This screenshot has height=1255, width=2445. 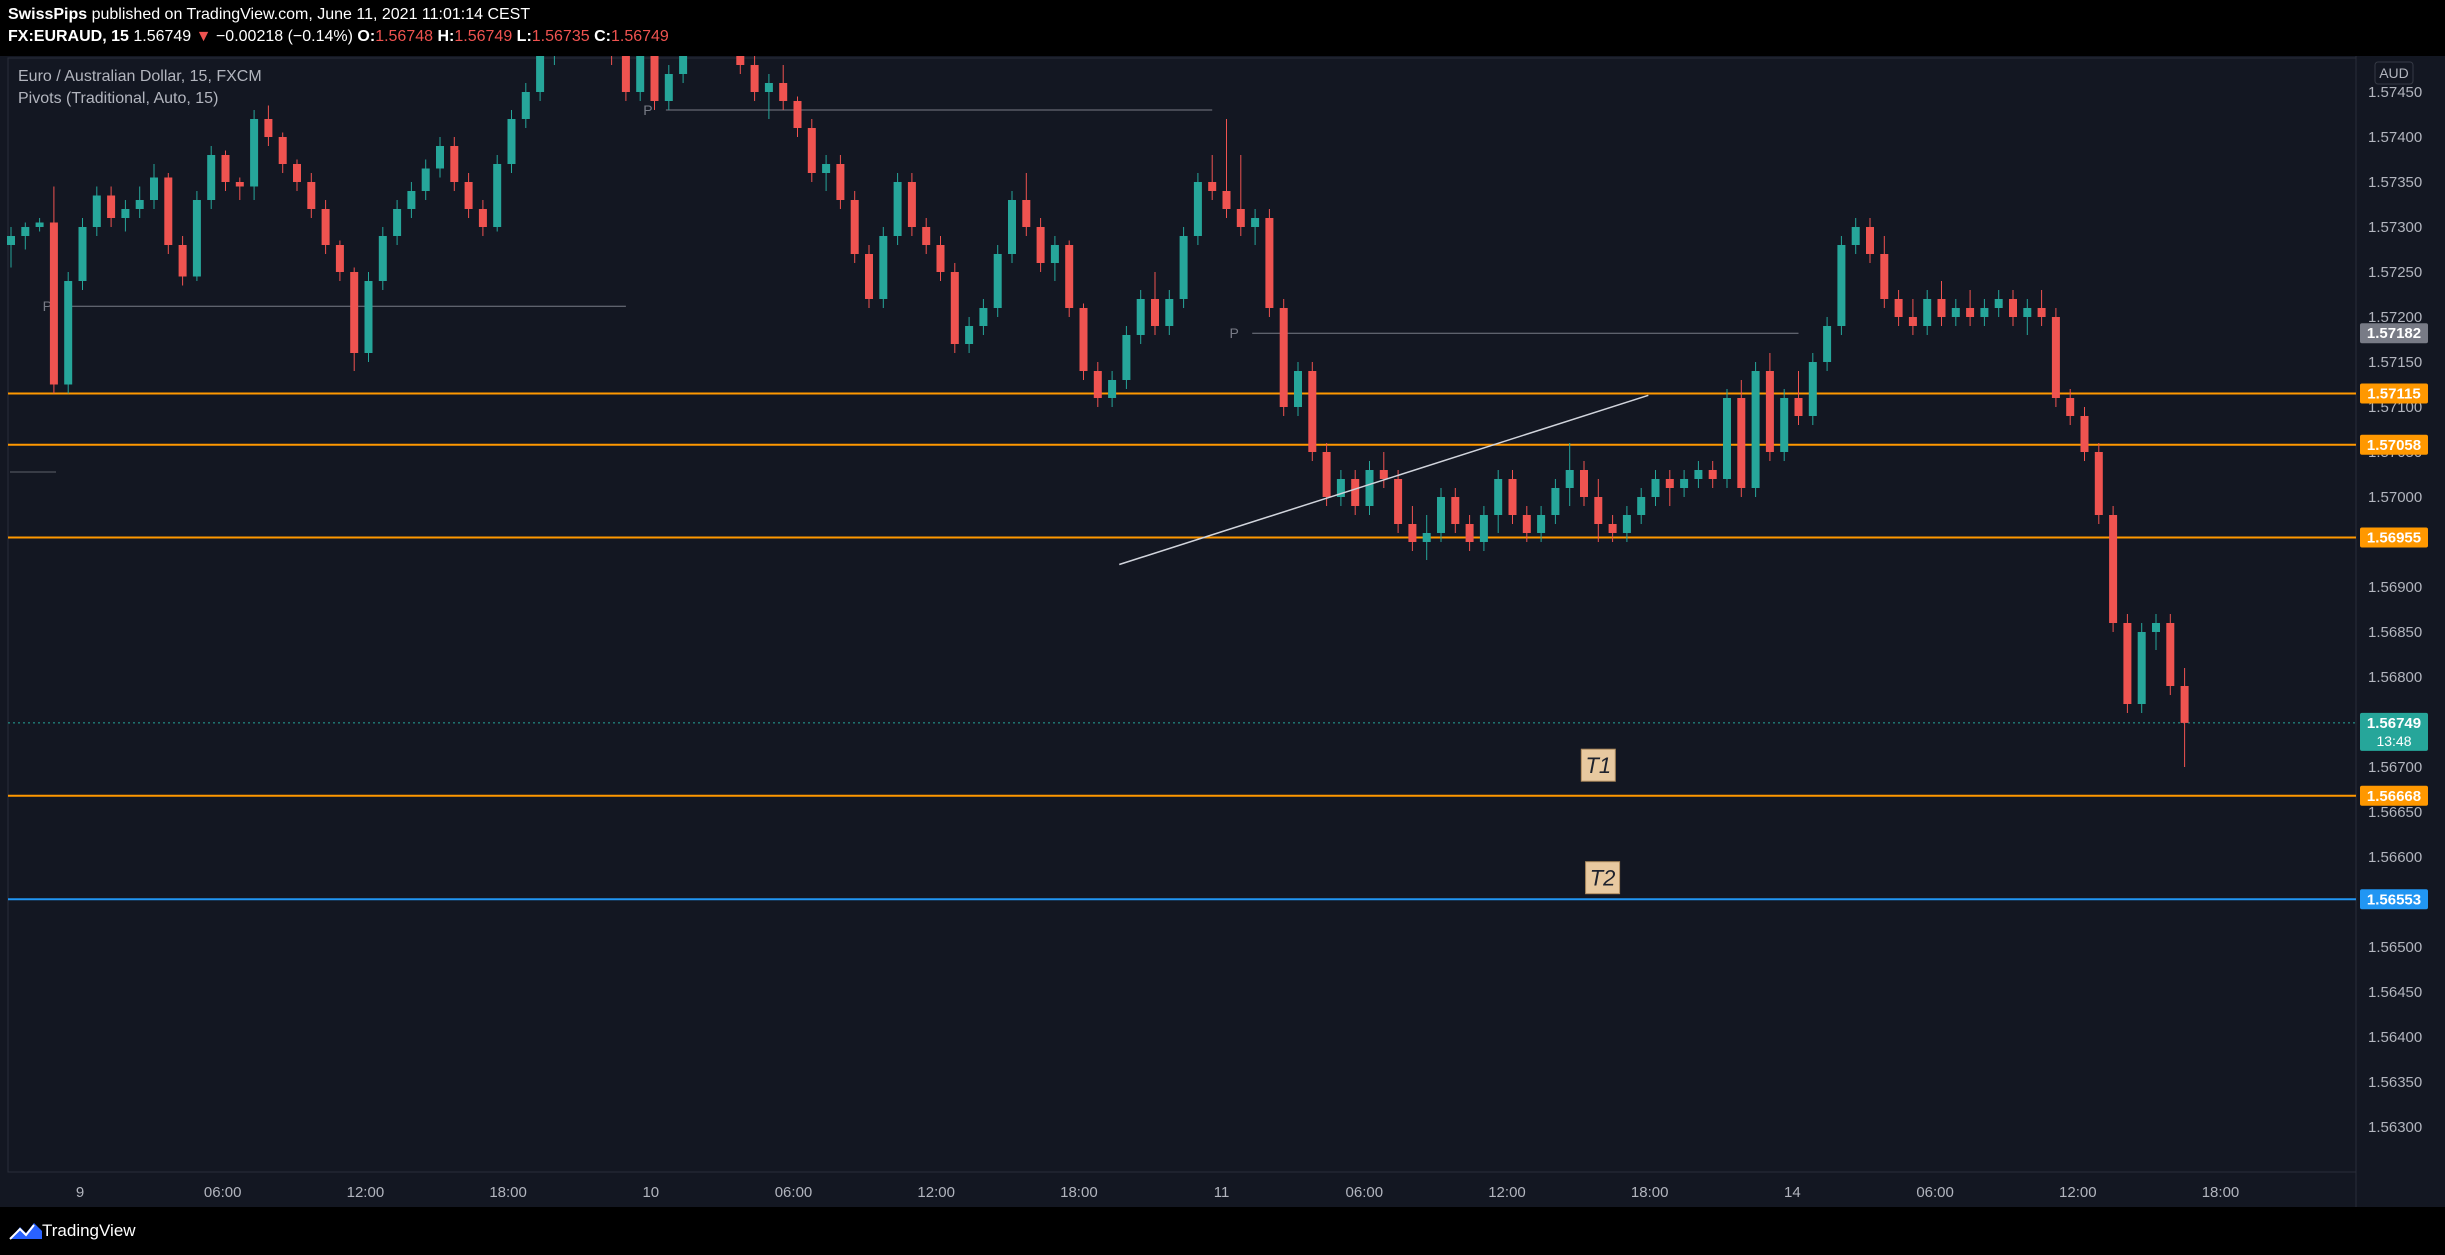 I want to click on publisher-name: SwissPips, so click(x=48, y=14).